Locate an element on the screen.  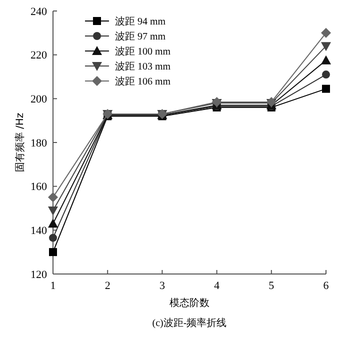
legend-label: 波距 94 mm is located at coordinates (140, 22).